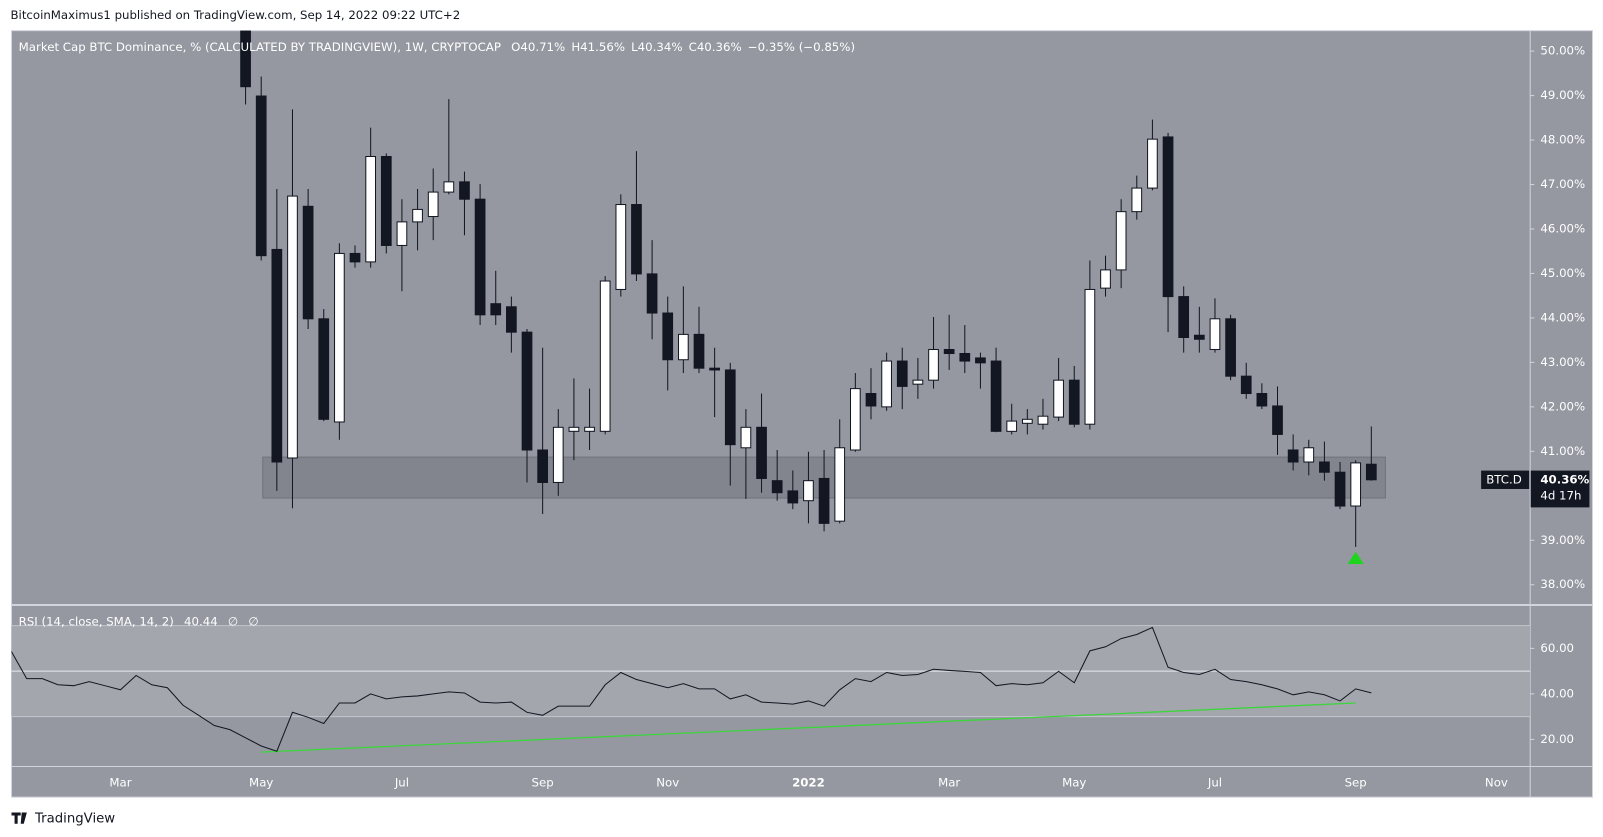  Describe the element at coordinates (1562, 273) in the screenshot. I see `y-tick-label: 45.00%` at that location.